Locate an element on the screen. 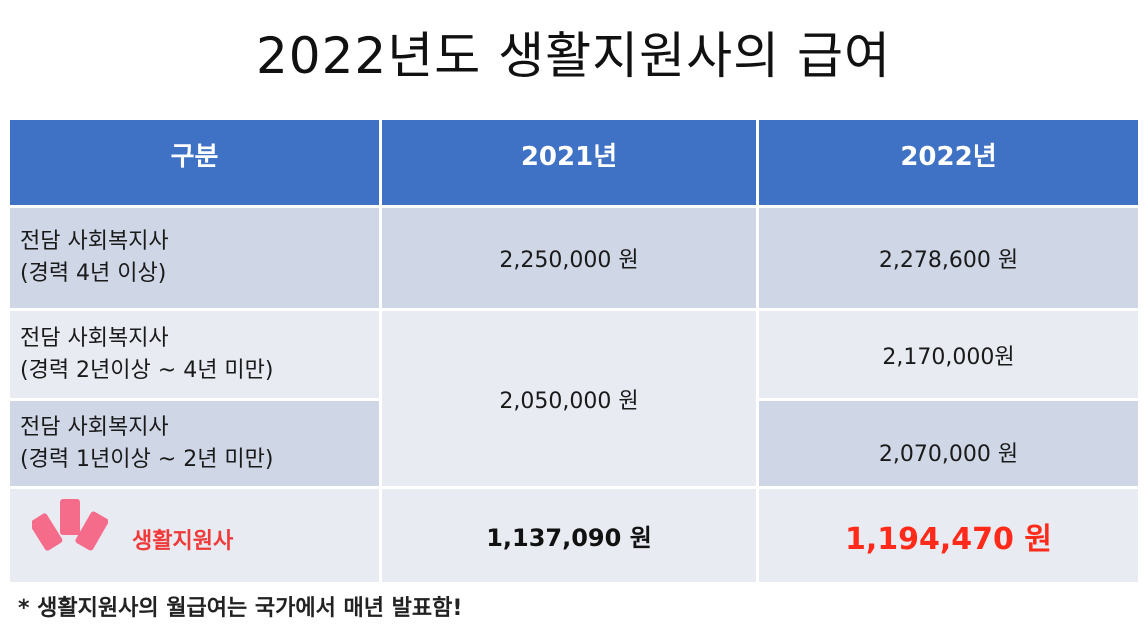  row-label-2to4yr: 전담 사회복지사 (경력 2년이상 ~ 4년 미만) is located at coordinates (196, 356).